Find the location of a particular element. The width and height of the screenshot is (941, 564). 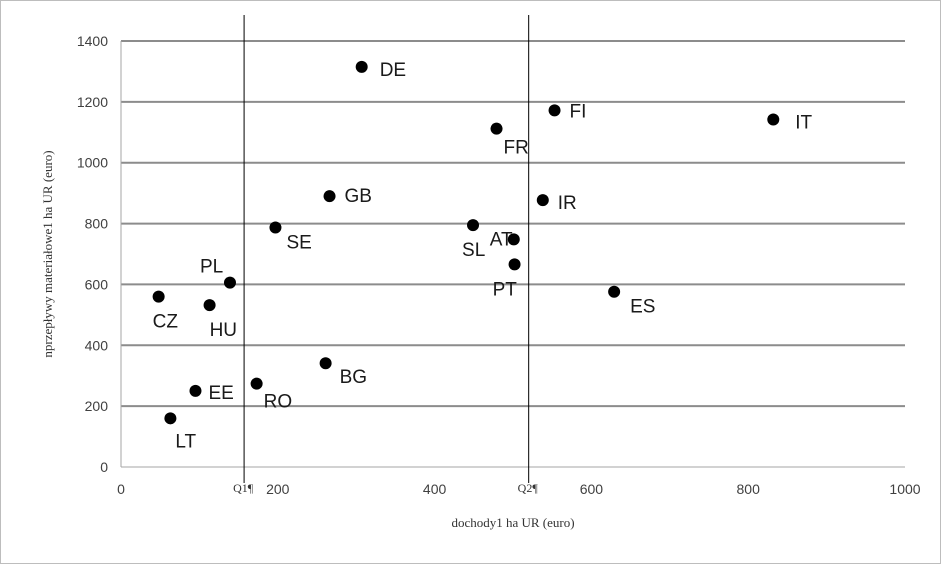

point-label-pl: PL is located at coordinates (211, 267).